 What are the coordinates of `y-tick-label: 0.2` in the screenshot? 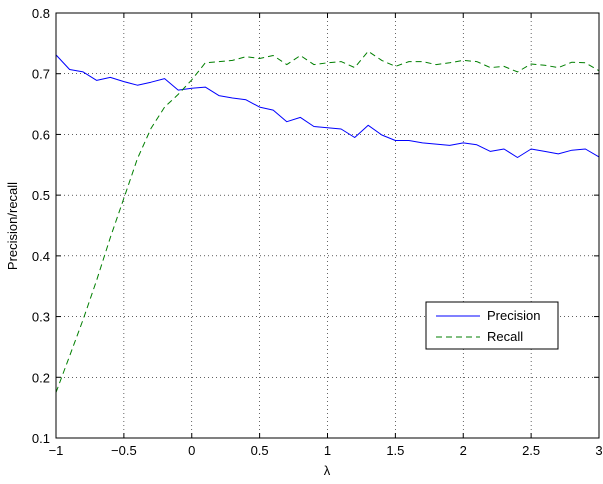 It's located at (41, 377).